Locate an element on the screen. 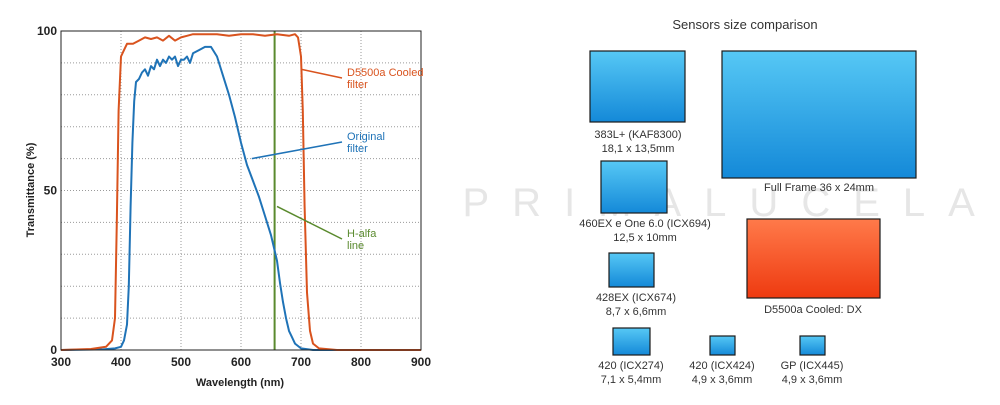 The width and height of the screenshot is (1000, 405). x-tick-label: 900 is located at coordinates (421, 362).